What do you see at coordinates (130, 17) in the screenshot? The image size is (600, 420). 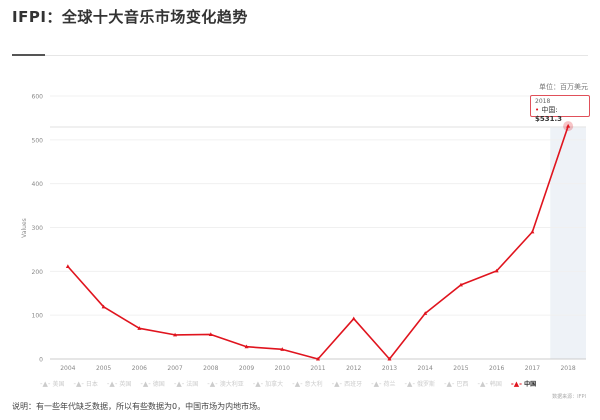 I see `page-title: IFPI：全球十大音乐市场变化趋势` at bounding box center [130, 17].